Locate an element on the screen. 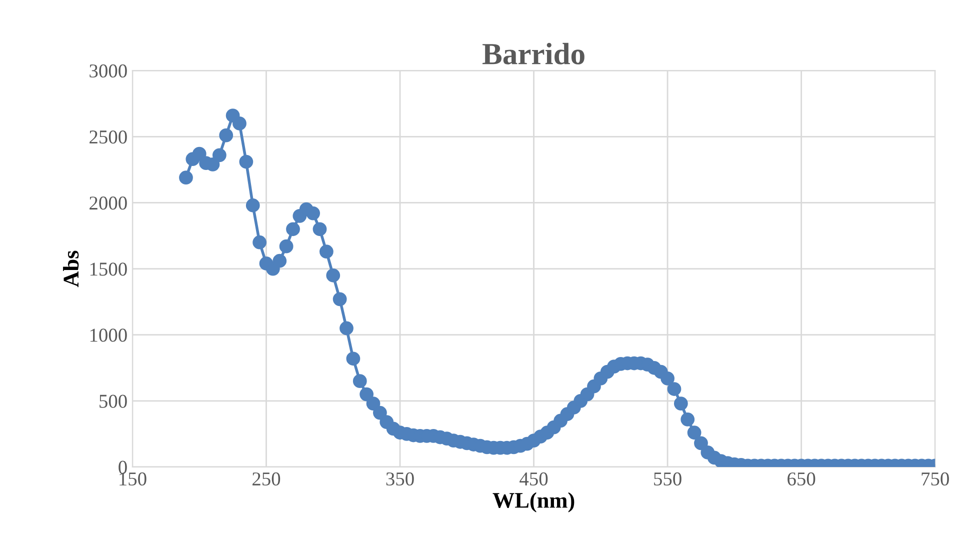 The width and height of the screenshot is (967, 543). y-tick-label: 2000 is located at coordinates (108, 203).